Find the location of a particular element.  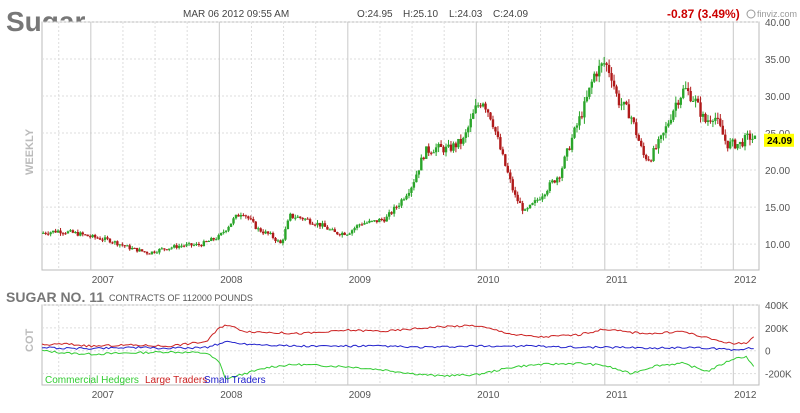

cot-line-commercial-hedgers is located at coordinates (398, 364).